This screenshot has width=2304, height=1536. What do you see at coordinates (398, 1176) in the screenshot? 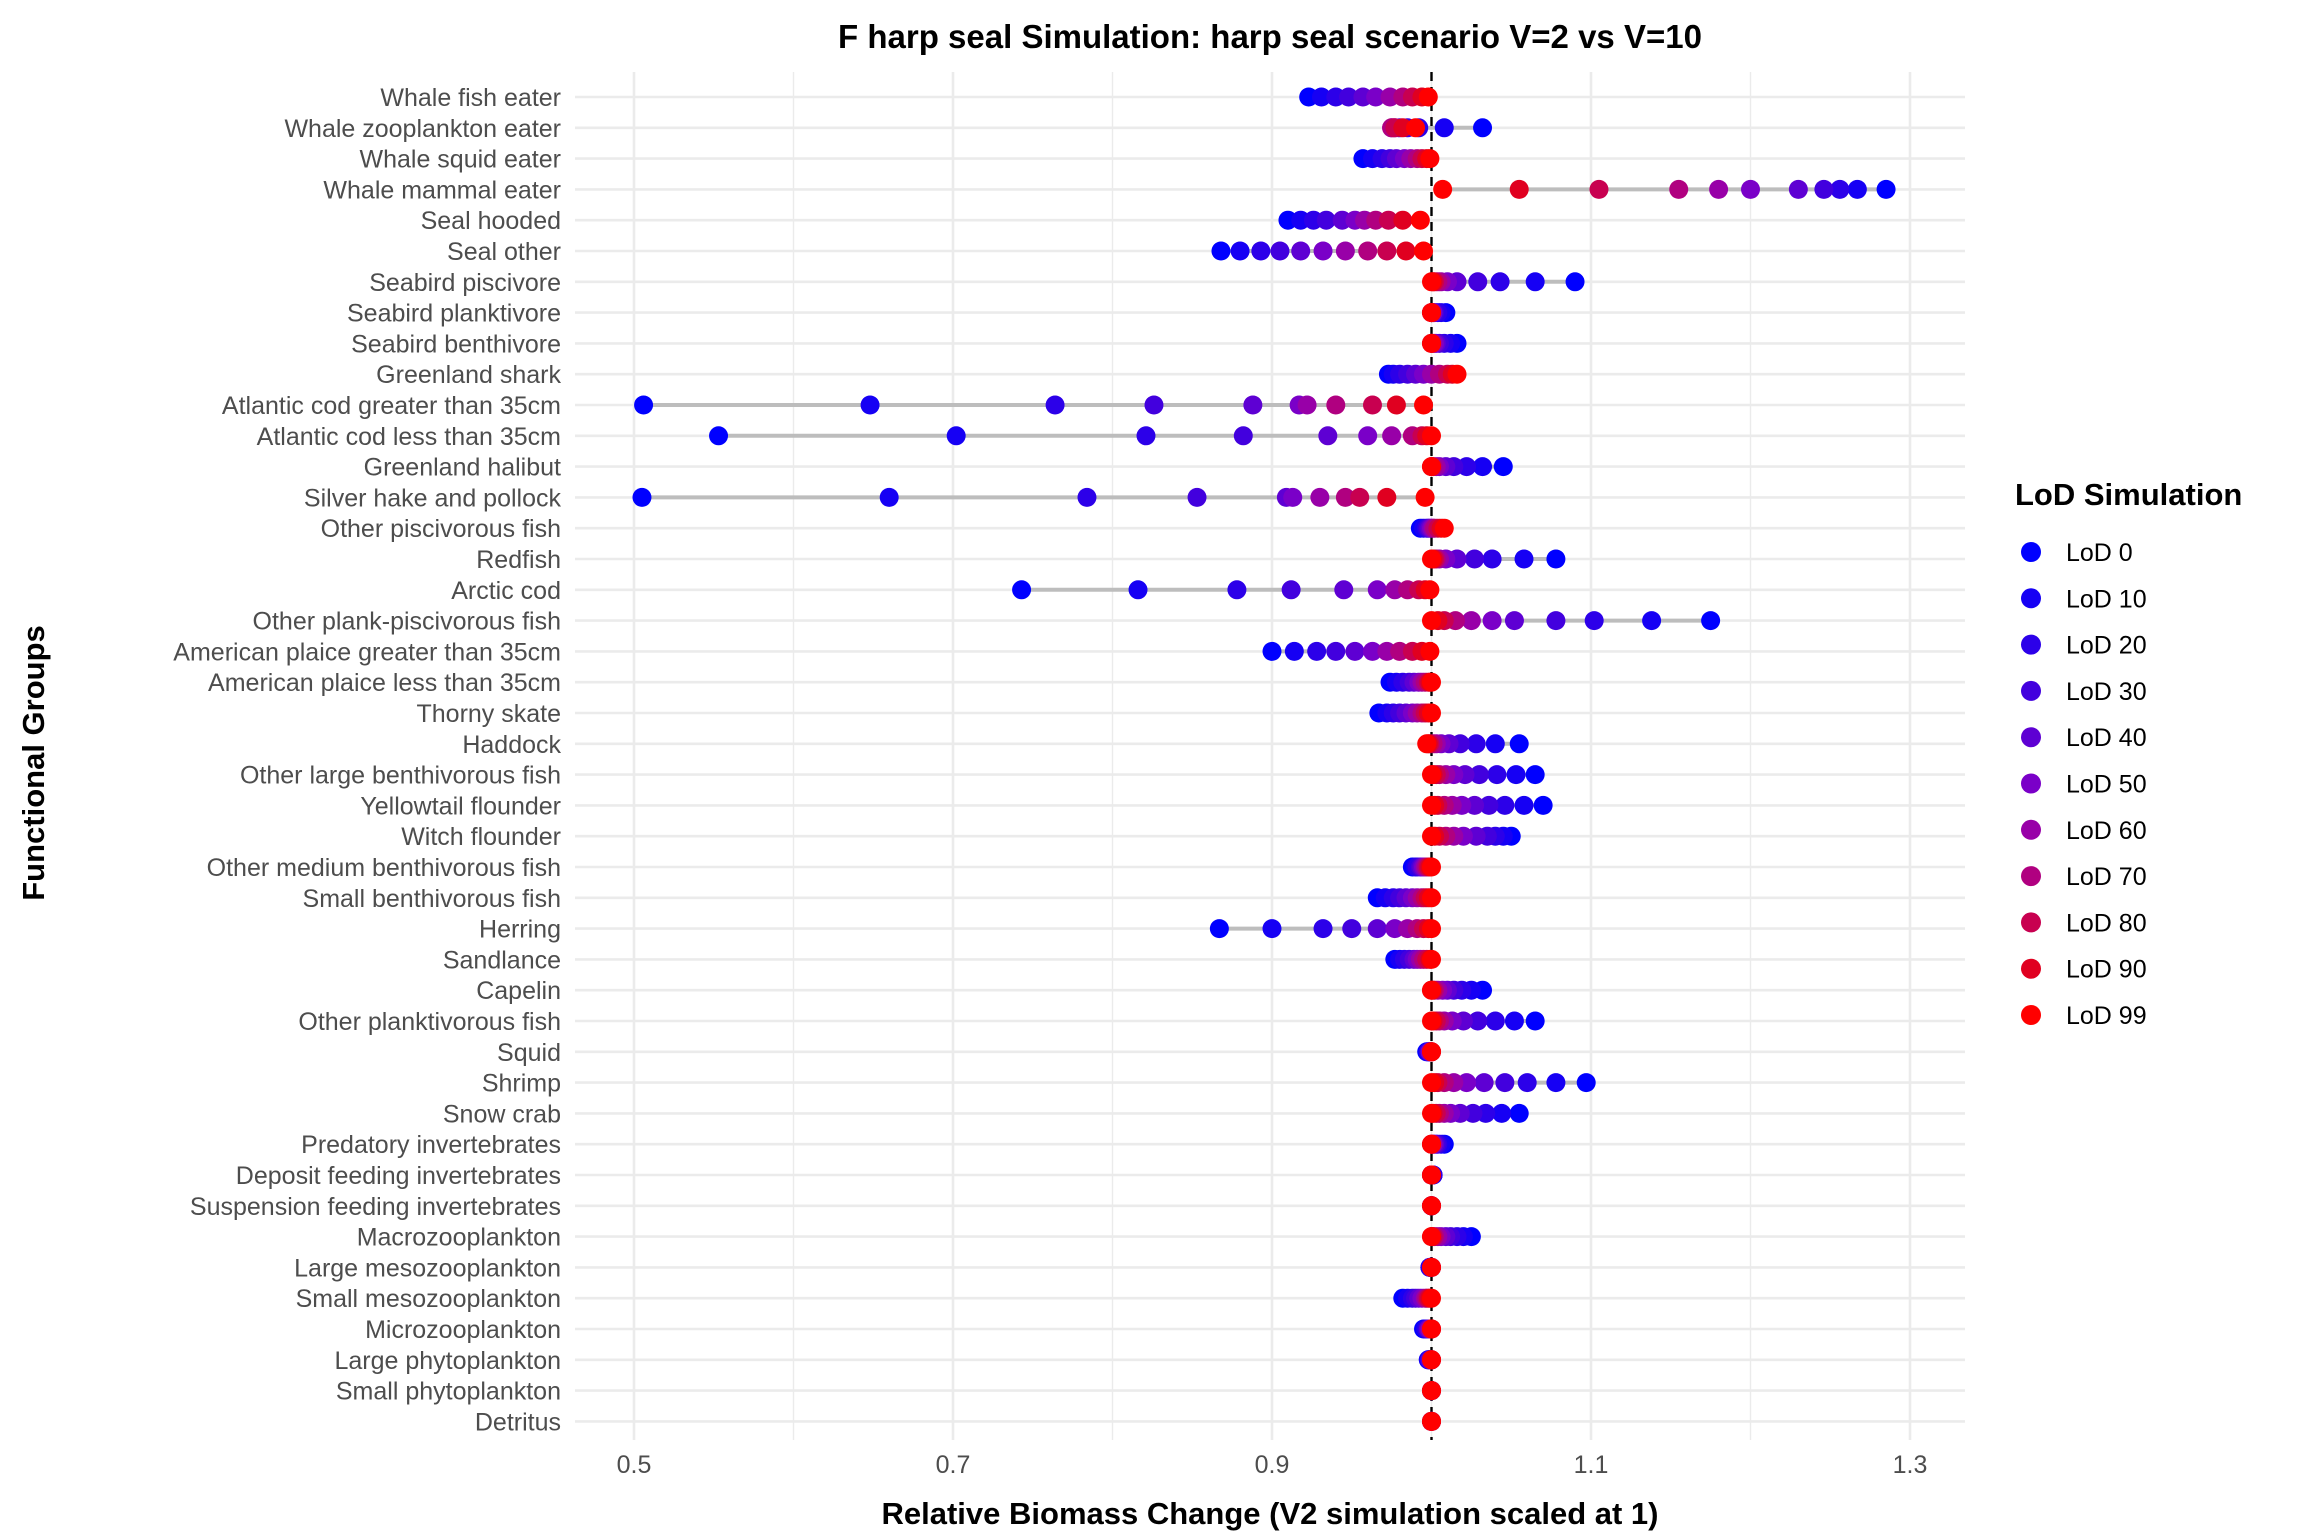
I see `y-tick-label: Deposit feeding invertebrates` at bounding box center [398, 1176].